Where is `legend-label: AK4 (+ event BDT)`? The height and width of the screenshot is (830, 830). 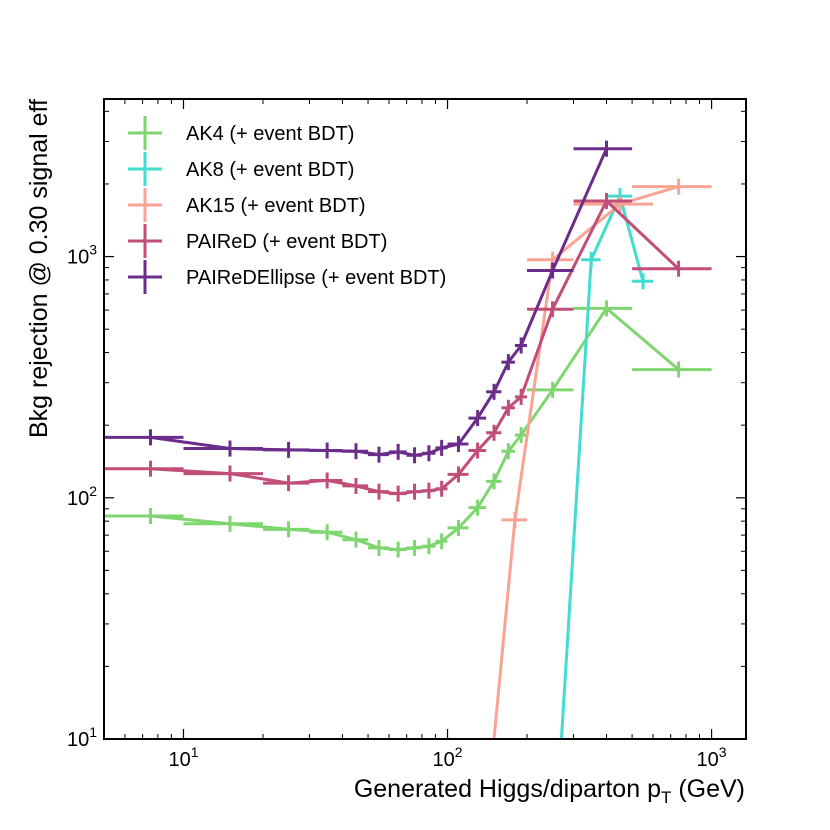
legend-label: AK4 (+ event BDT) is located at coordinates (270, 134).